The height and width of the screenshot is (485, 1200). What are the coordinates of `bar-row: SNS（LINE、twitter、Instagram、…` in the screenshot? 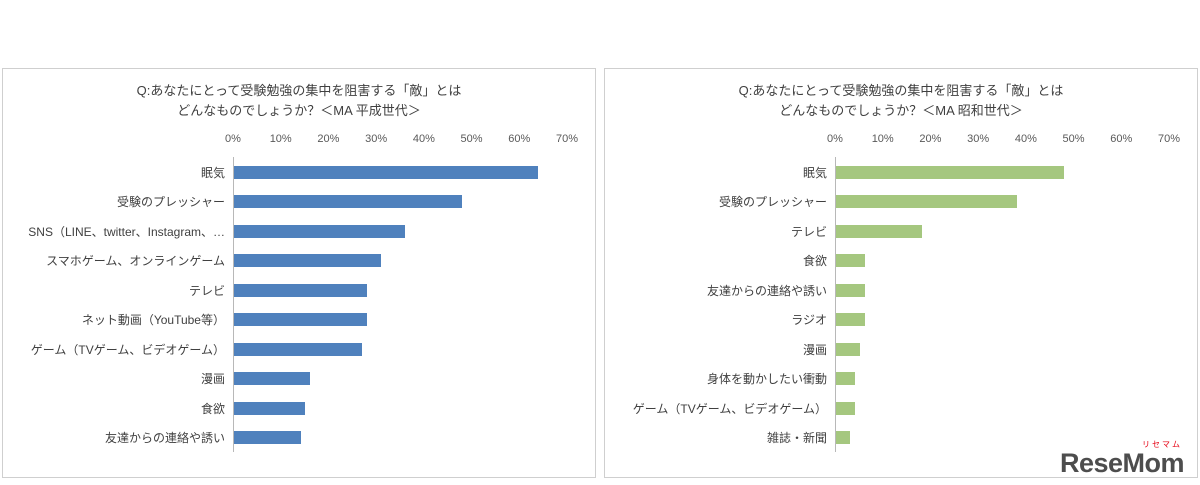 It's located at (299, 231).